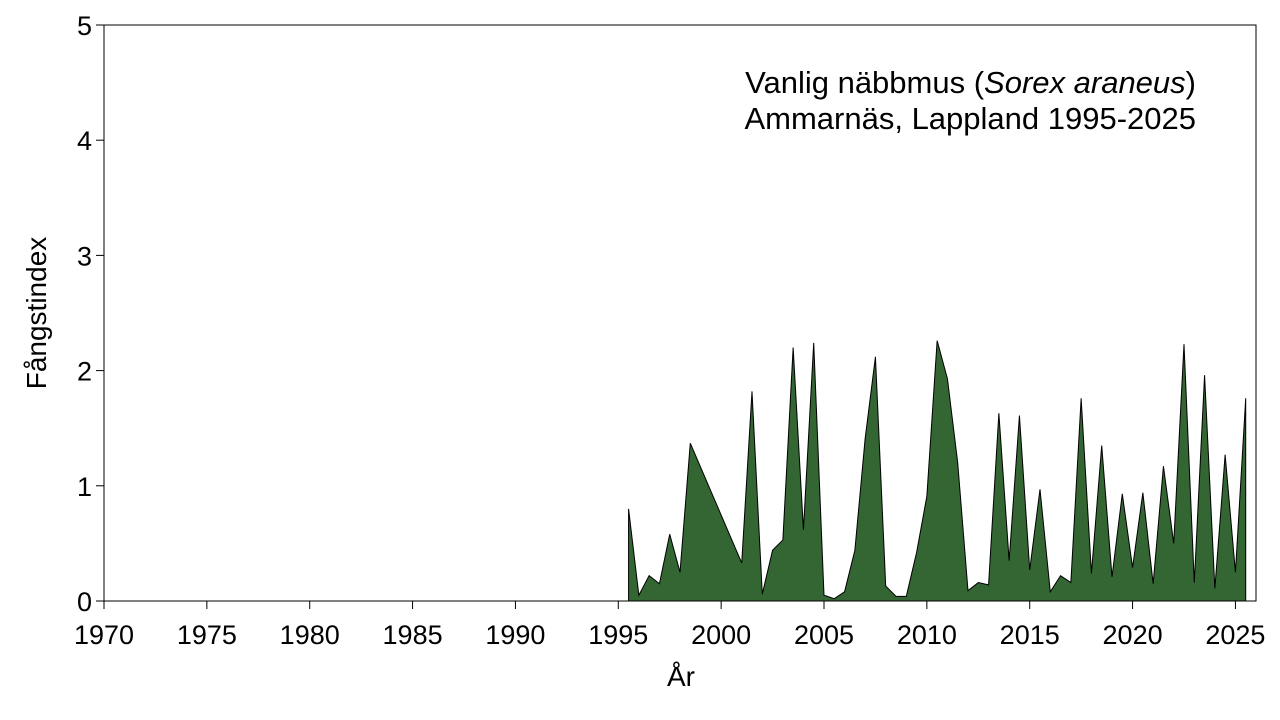 The image size is (1280, 720). I want to click on y-tick-label: 1, so click(84, 487).